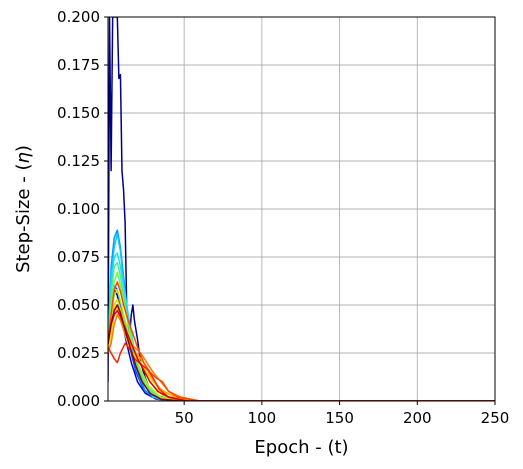 Image resolution: width=523 pixels, height=469 pixels. Describe the element at coordinates (78, 113) in the screenshot. I see `y-tick-label: 0.150` at that location.